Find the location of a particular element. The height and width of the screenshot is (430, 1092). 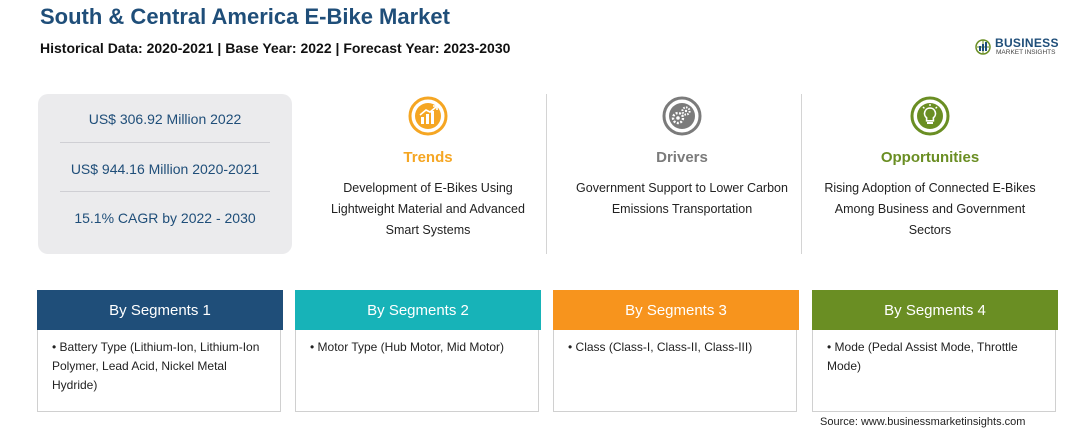

gears-icon is located at coordinates (682, 116).